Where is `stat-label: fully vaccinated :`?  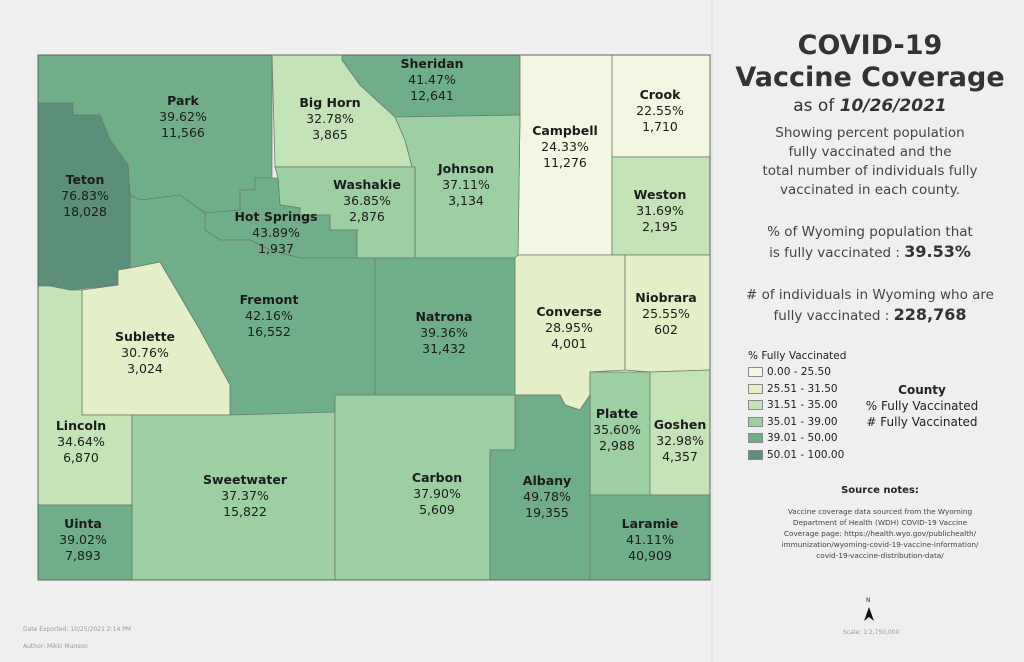 stat-label: fully vaccinated : is located at coordinates (833, 316).